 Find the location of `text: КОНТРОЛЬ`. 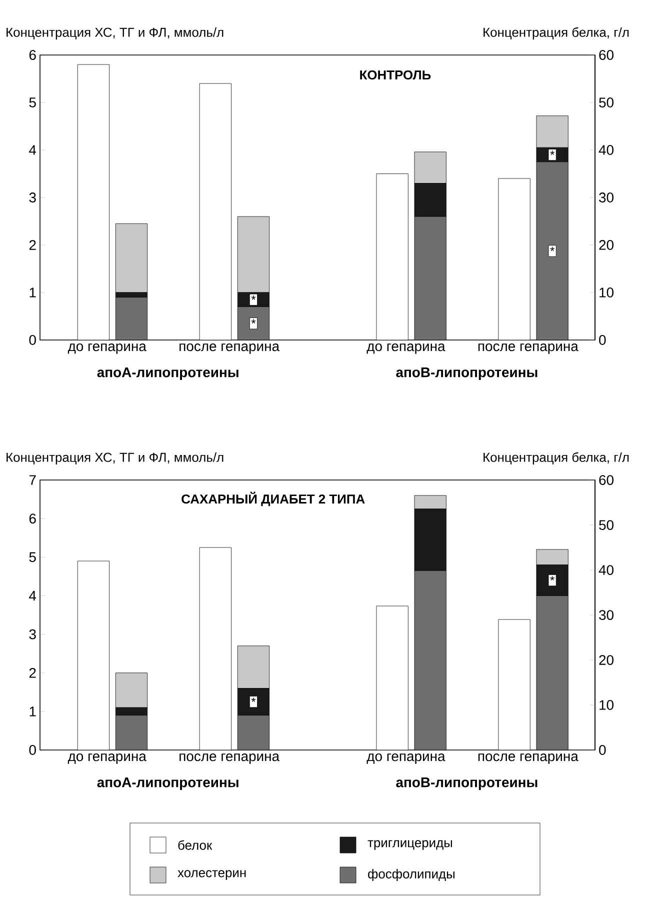

text: КОНТРОЛЬ is located at coordinates (395, 75).